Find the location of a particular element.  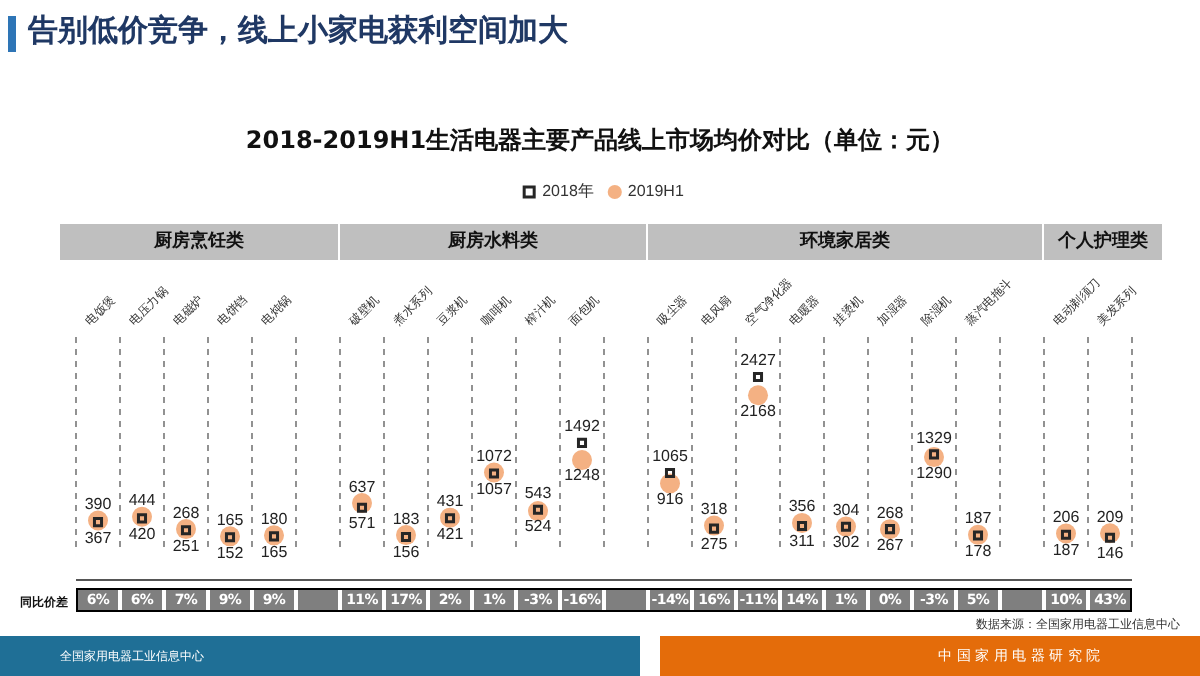

data-label: 275 is located at coordinates (714, 544).